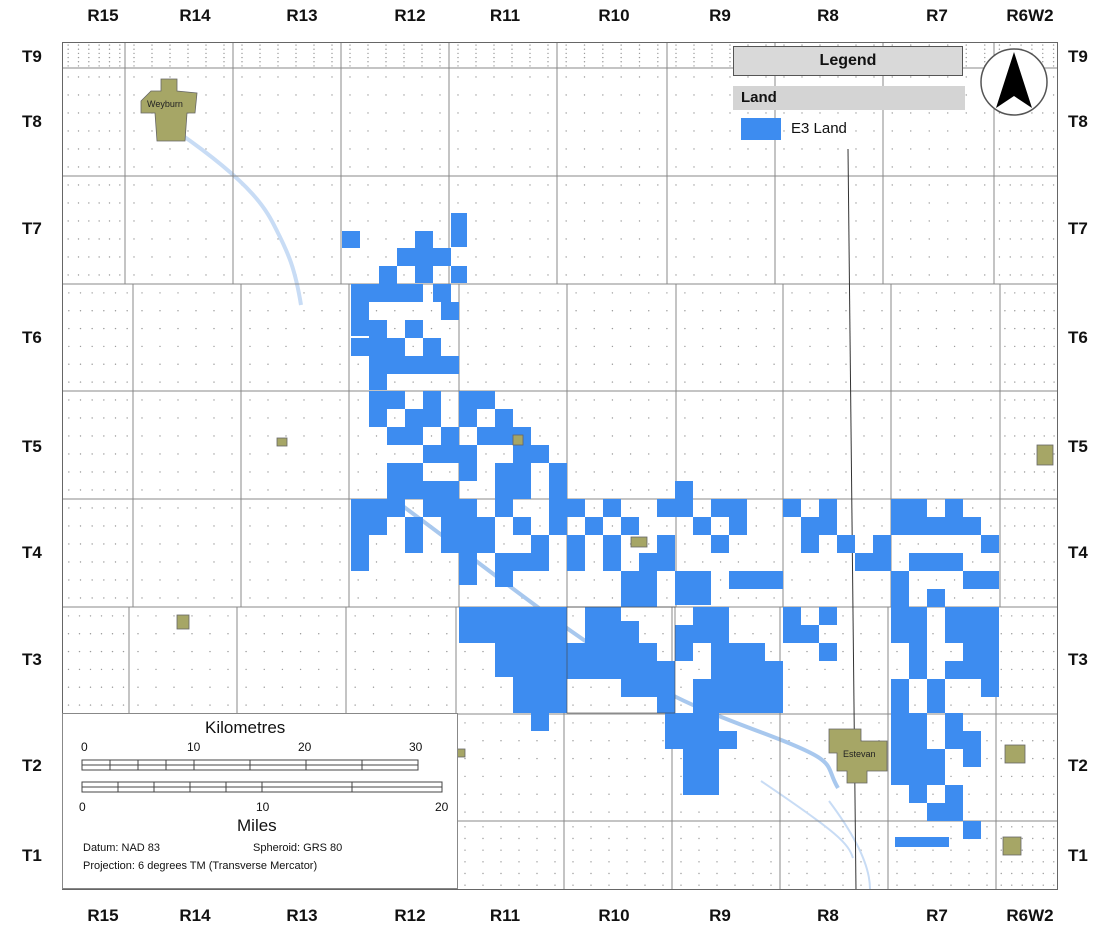 The width and height of the screenshot is (1099, 930). I want to click on township-label-right: T7, so click(1078, 228).